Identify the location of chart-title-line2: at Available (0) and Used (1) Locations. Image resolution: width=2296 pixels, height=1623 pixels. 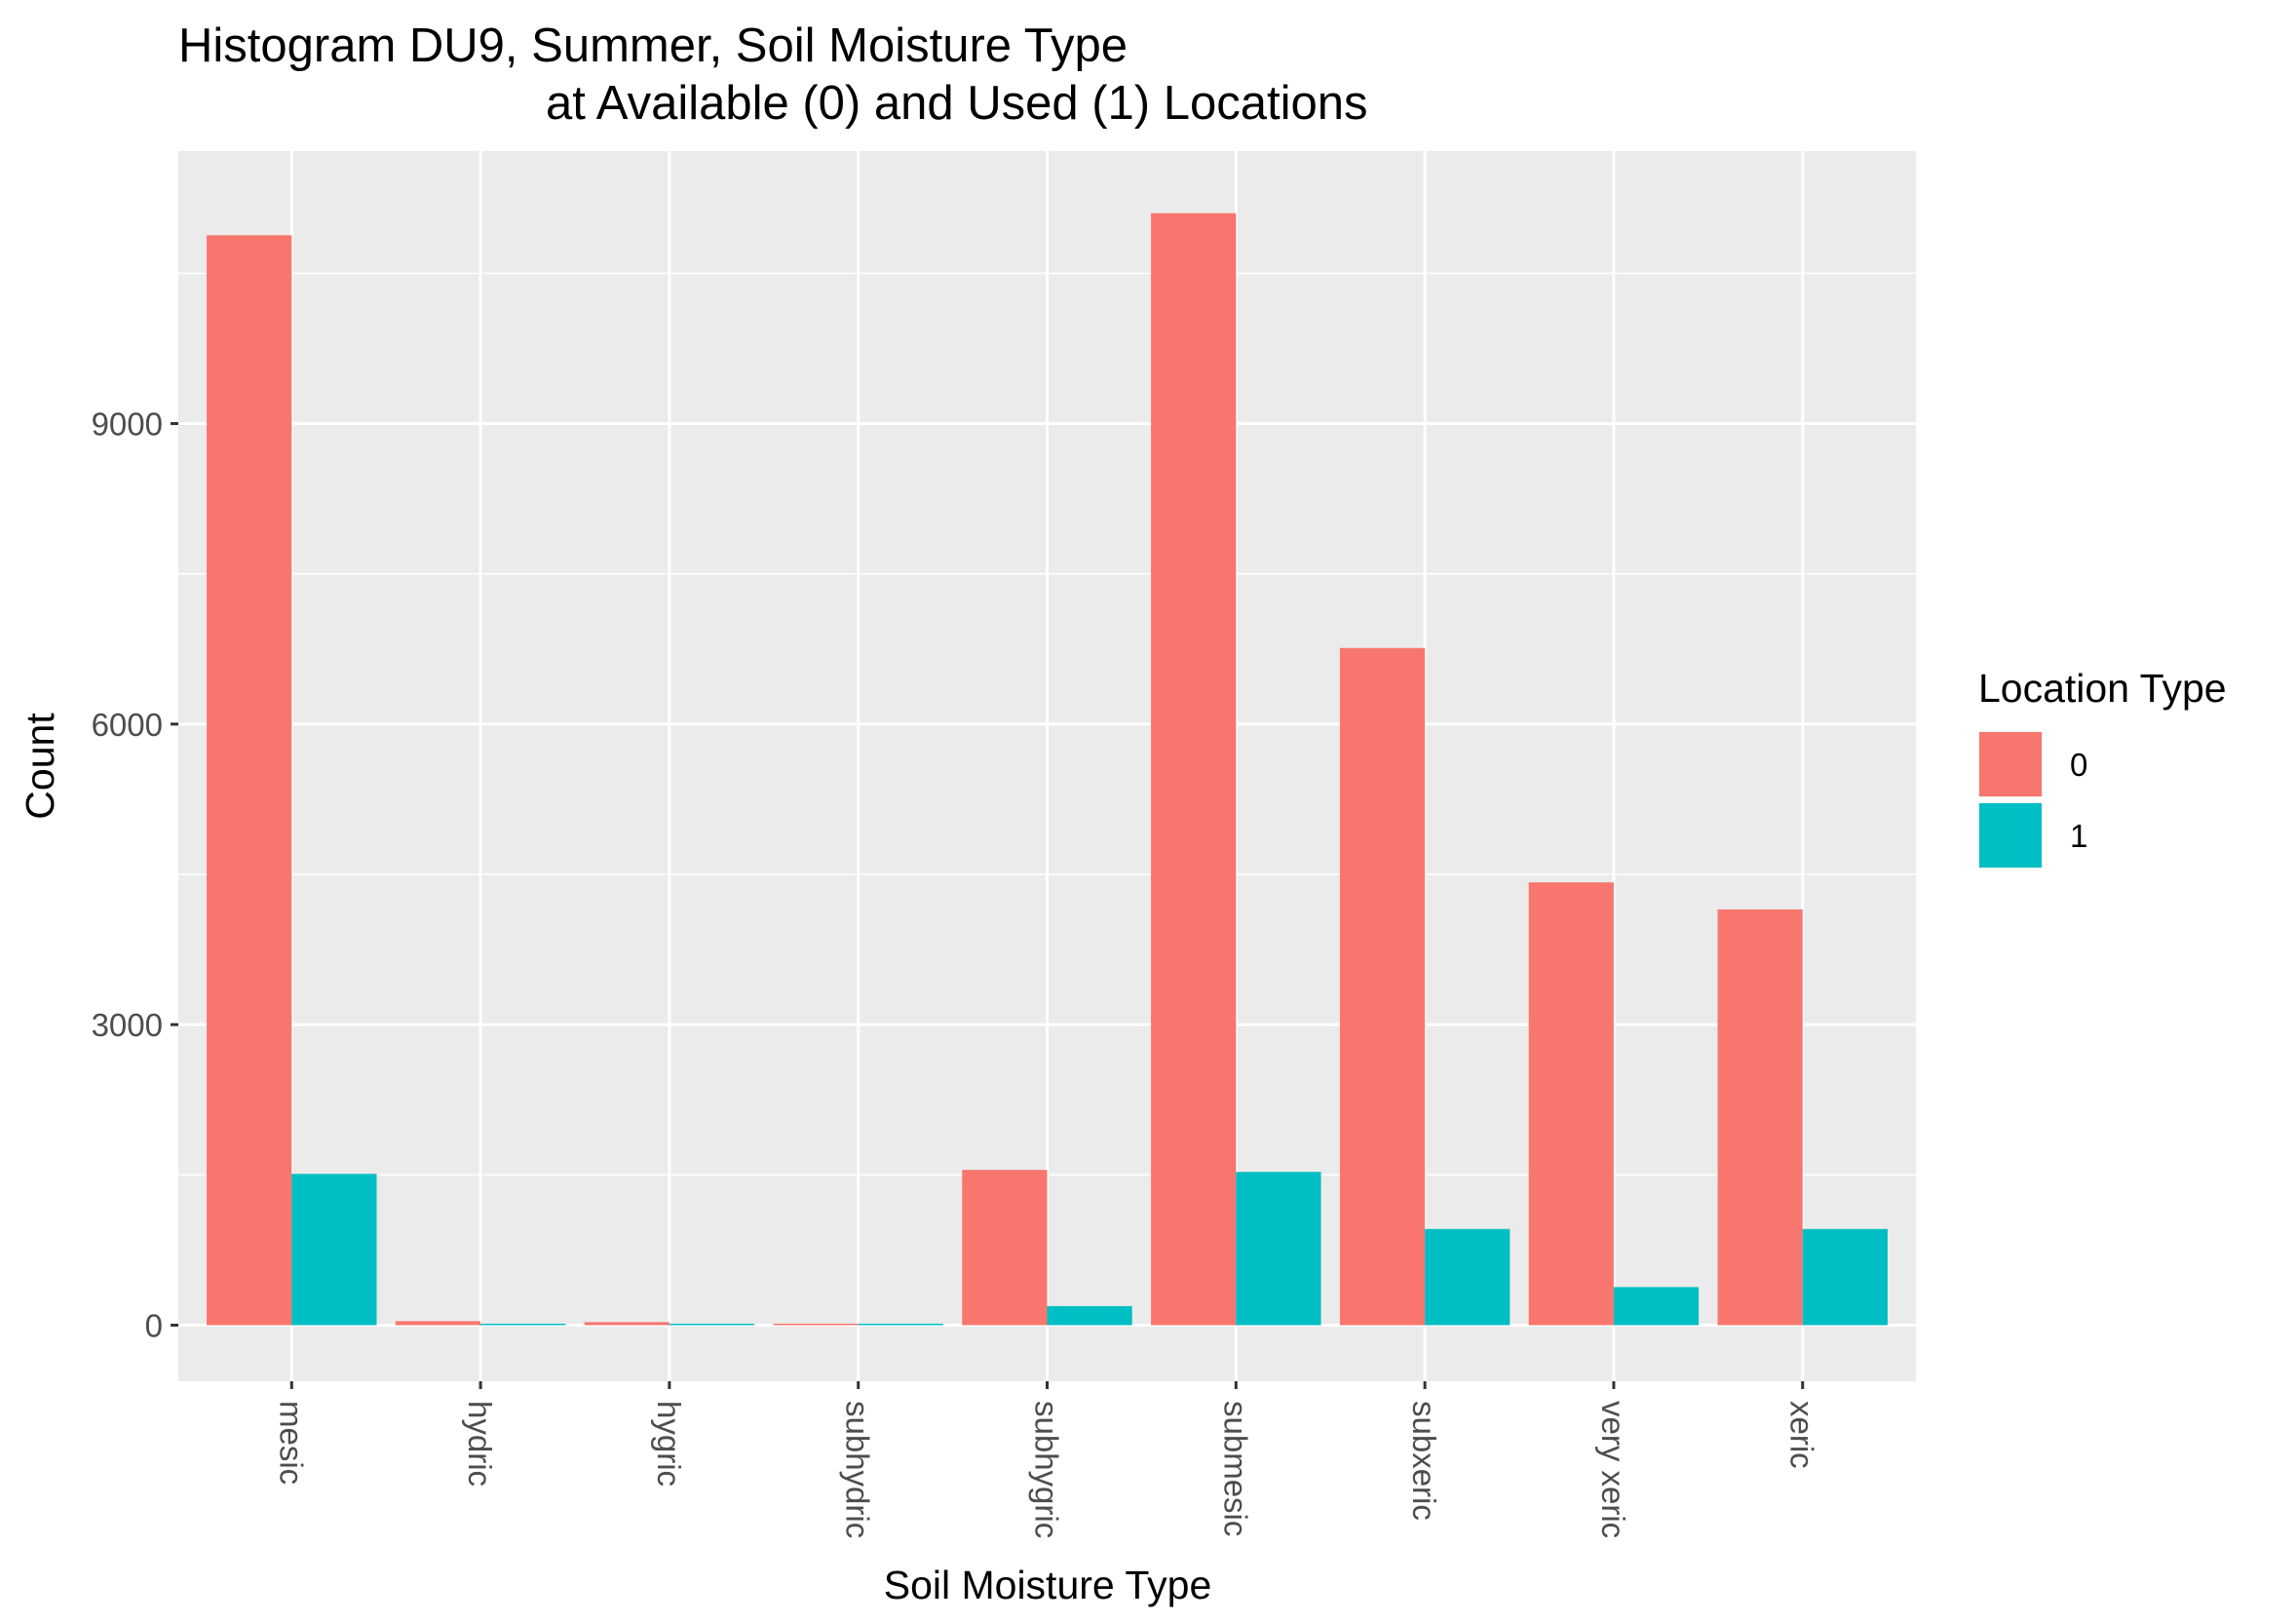
(956, 104).